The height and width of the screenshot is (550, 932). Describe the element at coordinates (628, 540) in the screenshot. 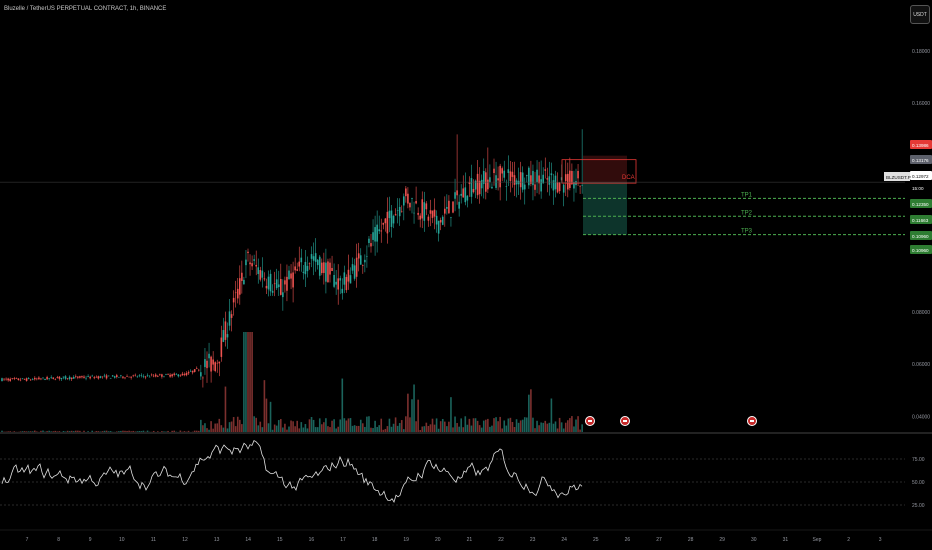

I see `x-axis-label: 26` at that location.